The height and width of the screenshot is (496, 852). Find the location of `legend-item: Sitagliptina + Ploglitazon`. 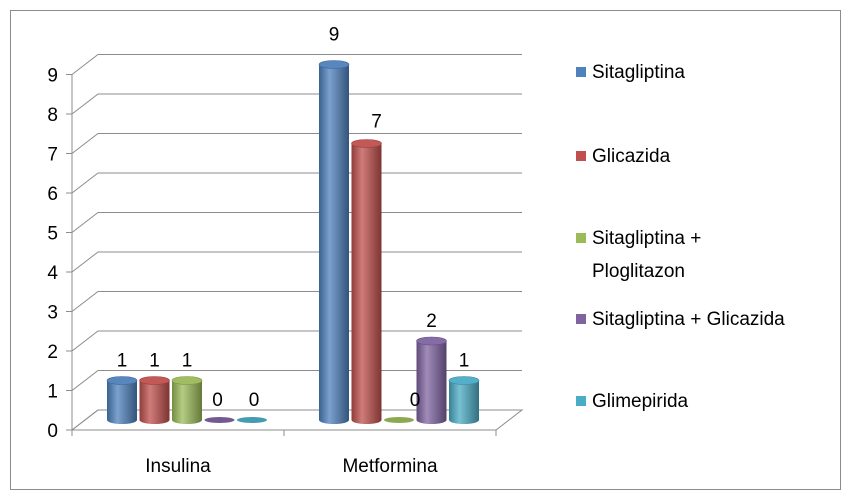

legend-item: Sitagliptina + Ploglitazon is located at coordinates (638, 255).